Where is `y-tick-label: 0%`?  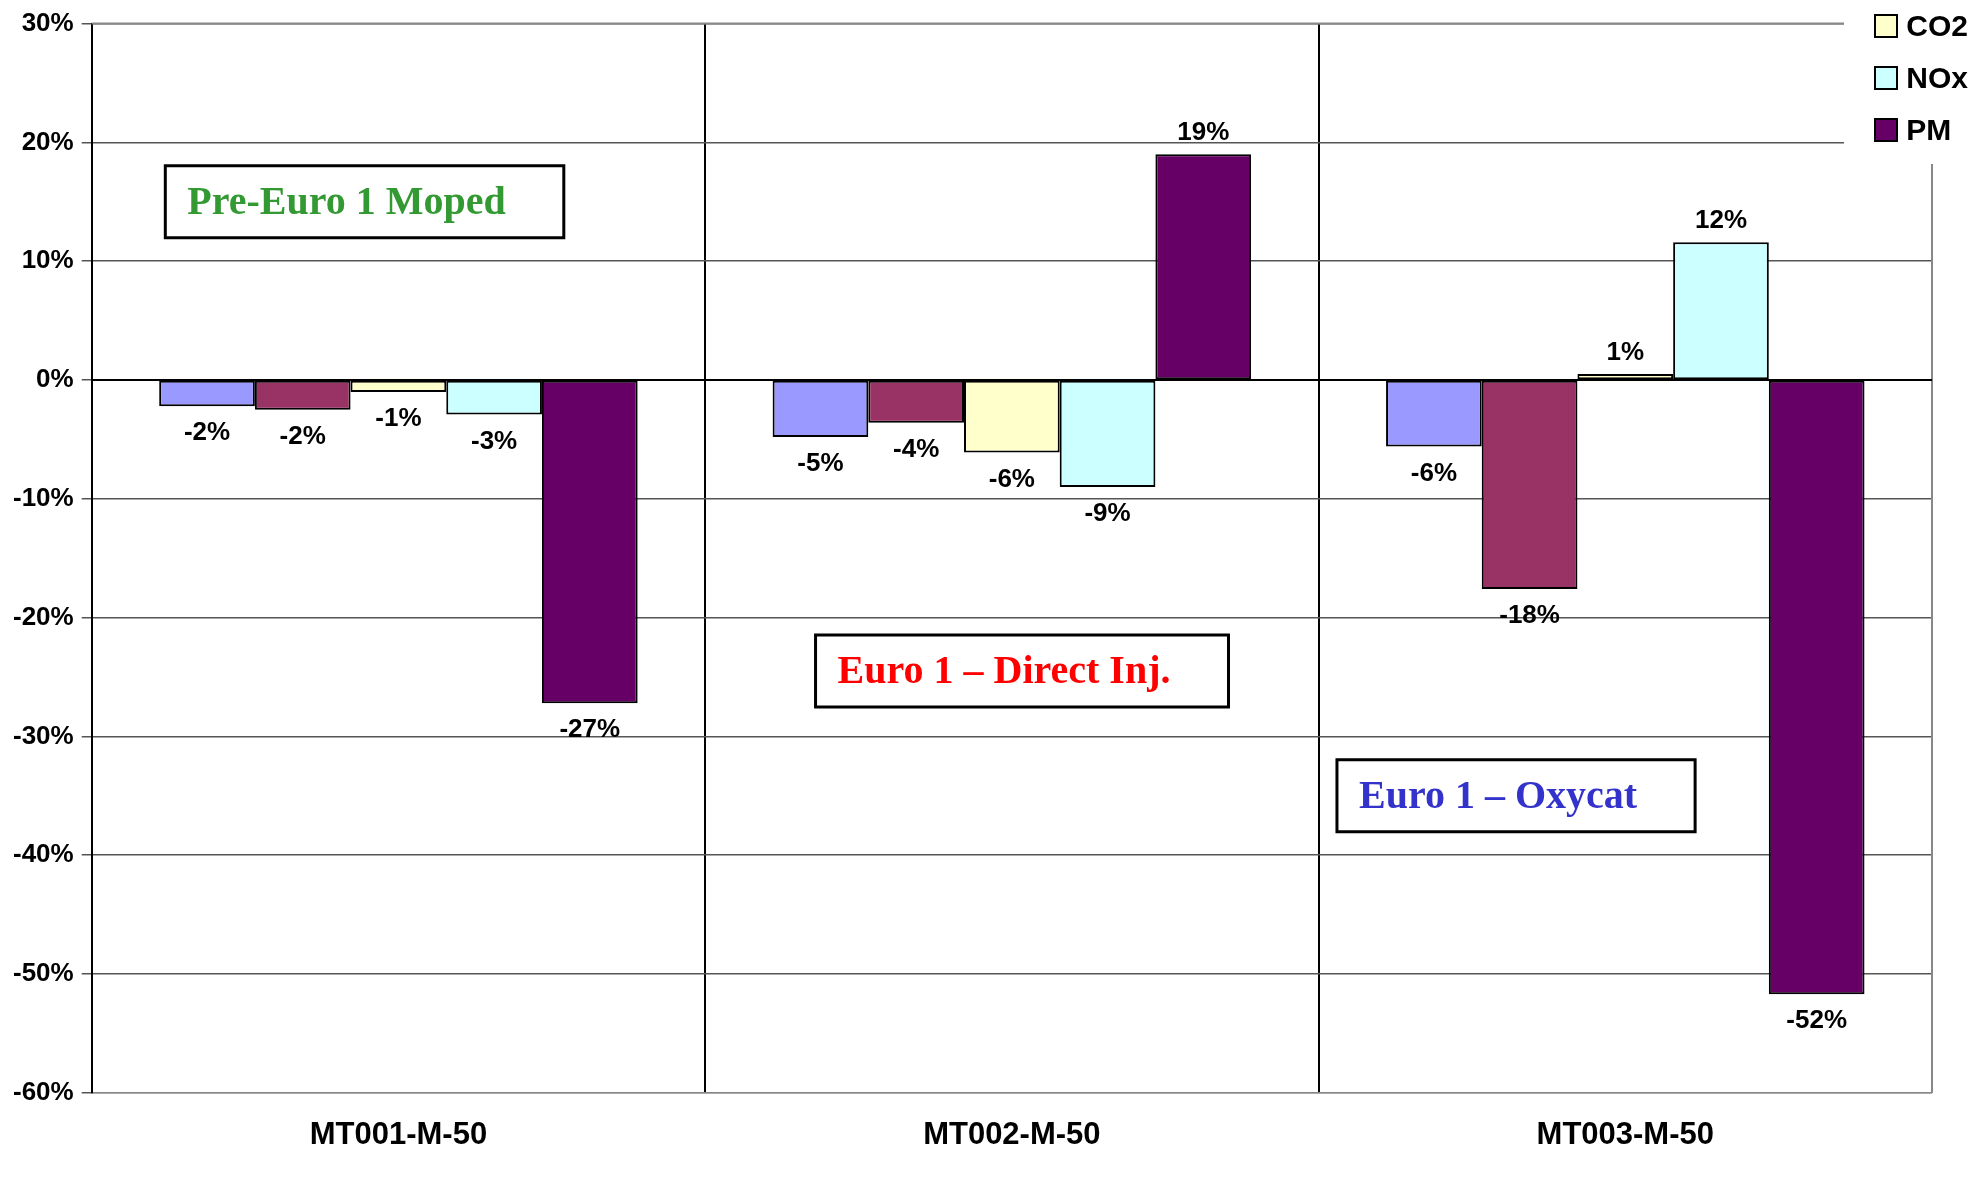 y-tick-label: 0% is located at coordinates (55, 378).